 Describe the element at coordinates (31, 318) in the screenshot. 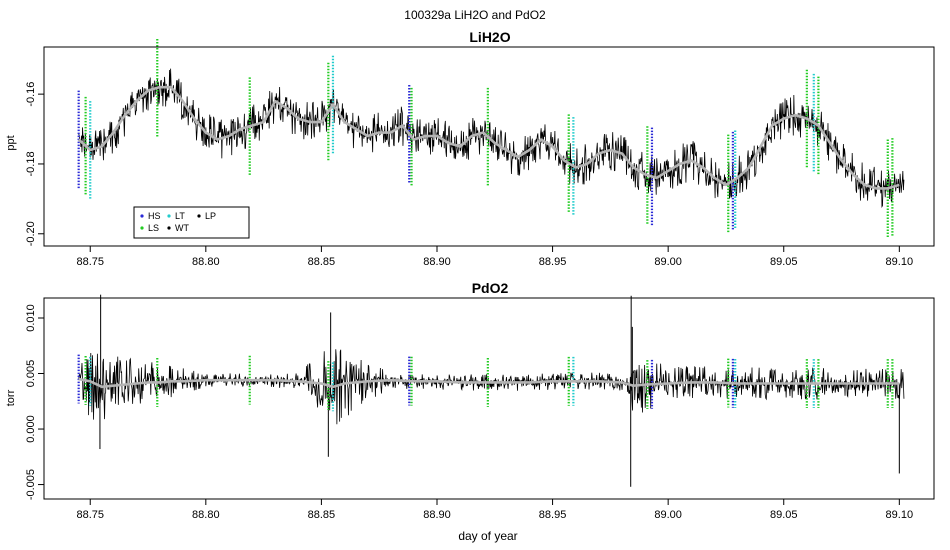

I see `y-tick-label: 0.010` at that location.